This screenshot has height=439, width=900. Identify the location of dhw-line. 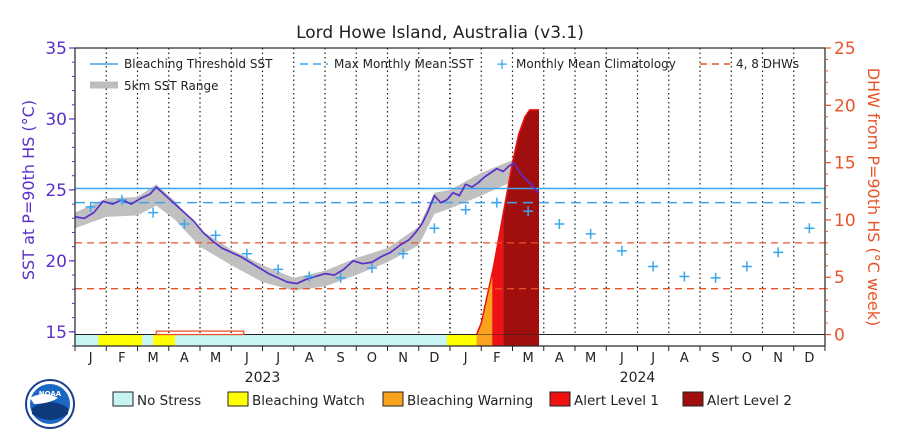
(507, 222).